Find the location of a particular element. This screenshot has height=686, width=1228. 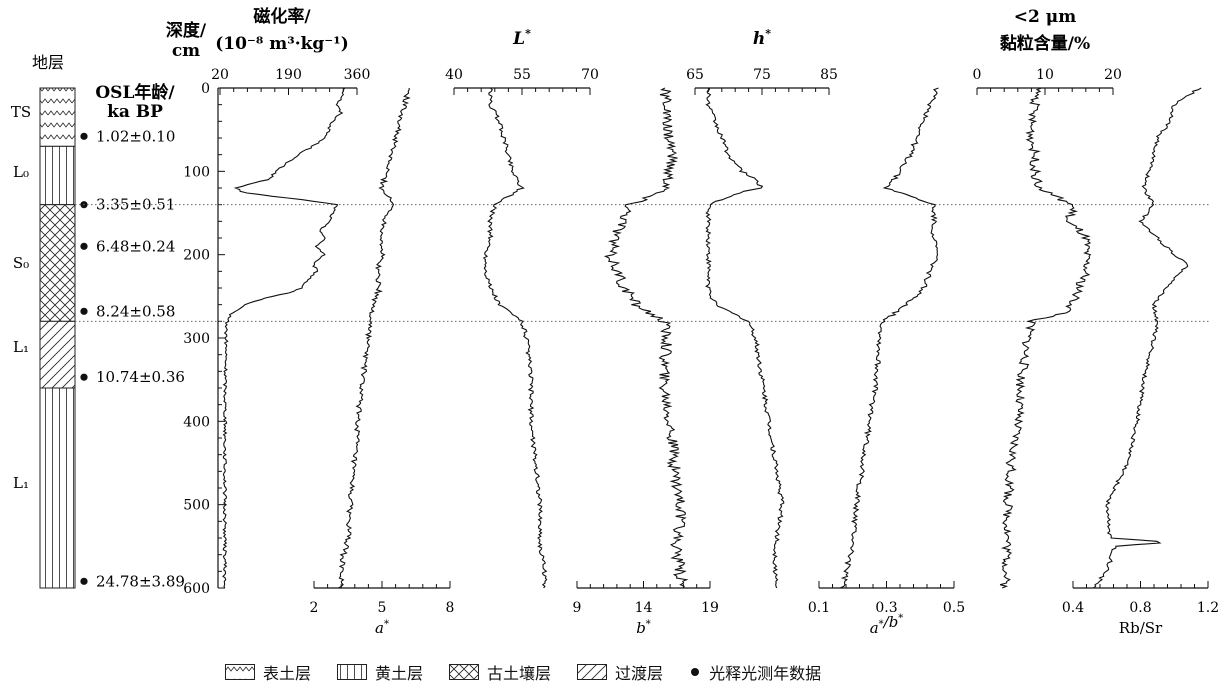

axis-tick-label: 14 is located at coordinates (644, 608).